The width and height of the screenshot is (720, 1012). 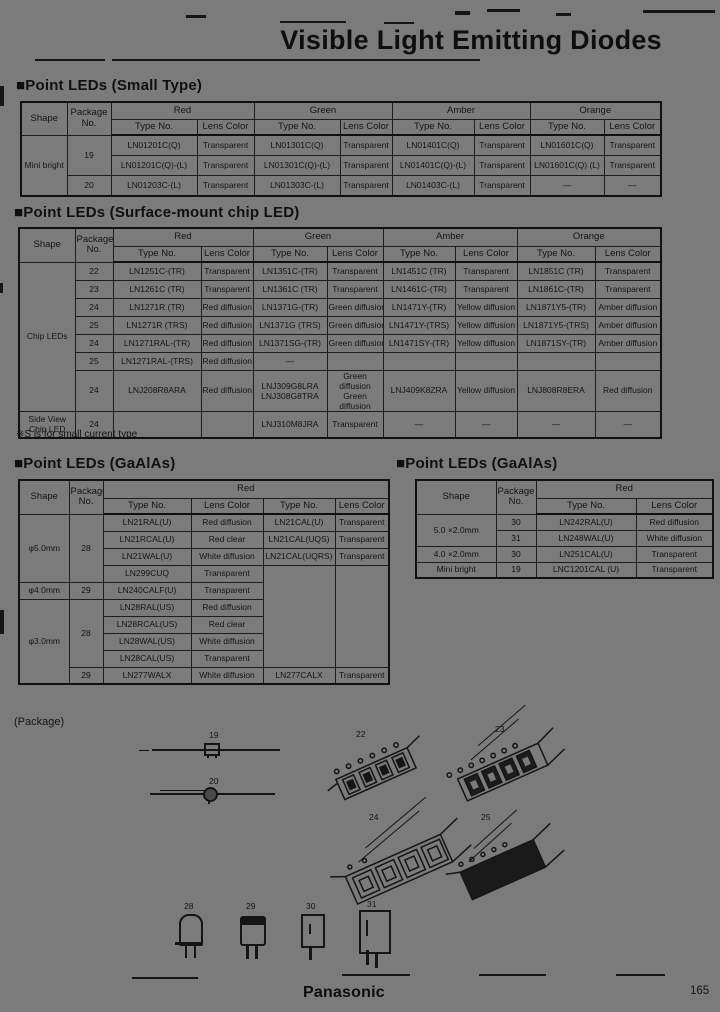 I want to click on type-cell: LN01601C(Q) (L), so click(x=567, y=165).